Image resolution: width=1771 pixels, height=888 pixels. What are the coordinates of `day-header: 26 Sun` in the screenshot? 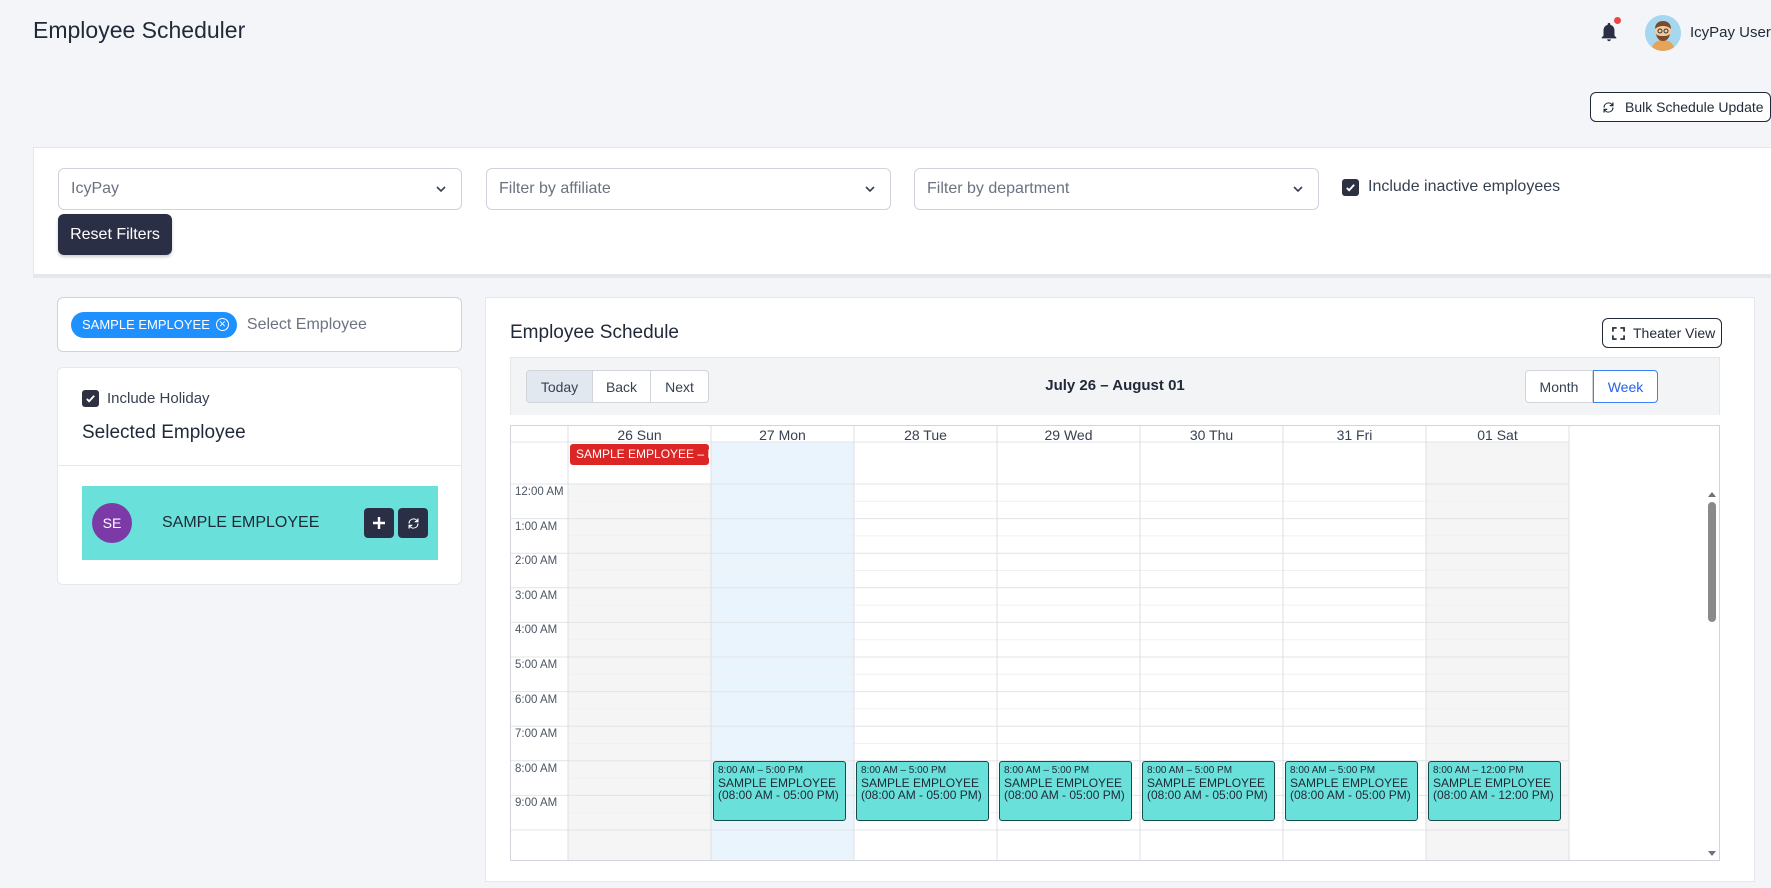 It's located at (639, 435).